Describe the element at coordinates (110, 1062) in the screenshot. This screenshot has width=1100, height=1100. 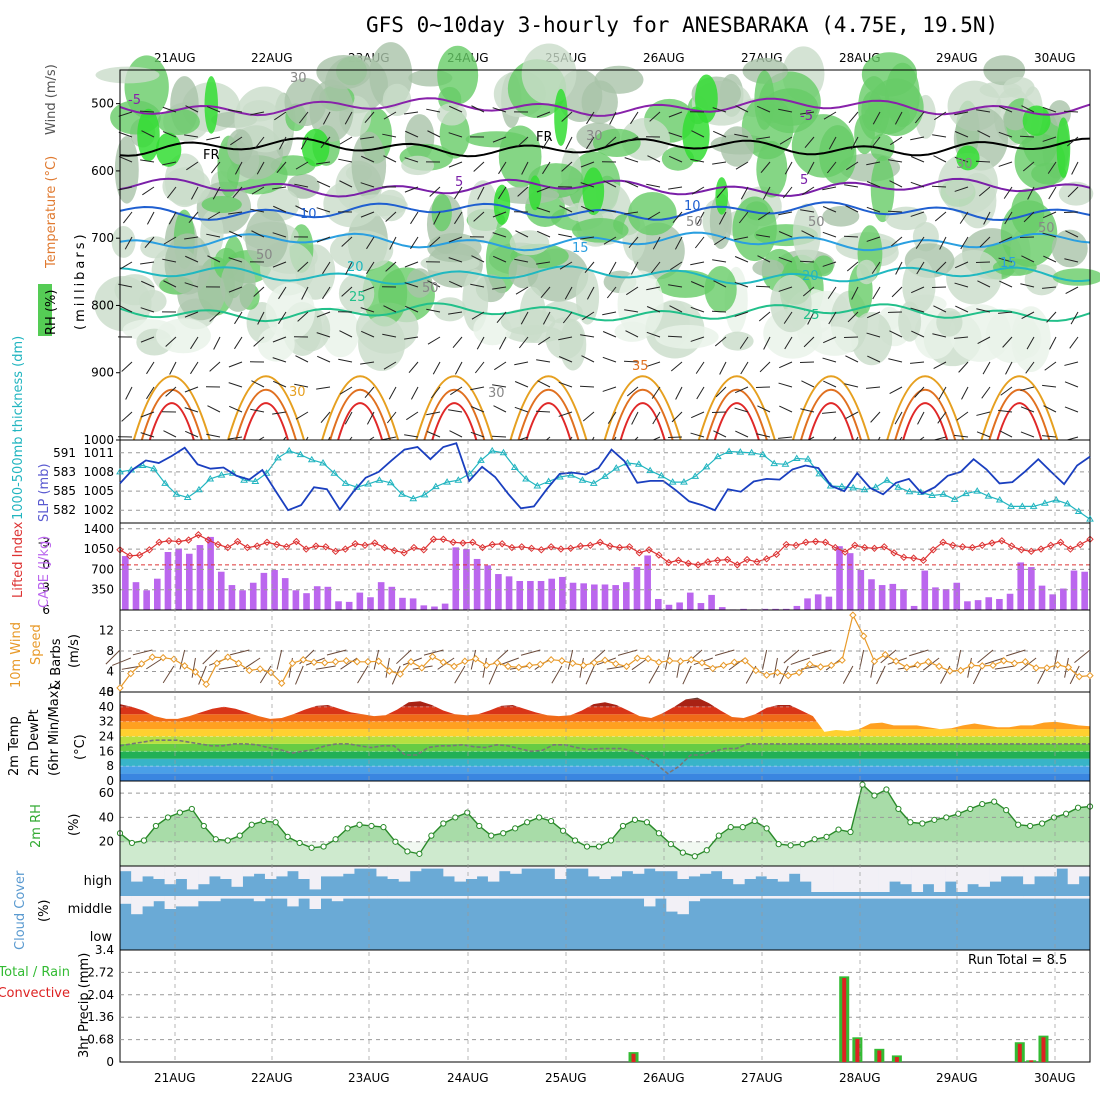
I see `precip-tick: 0` at that location.